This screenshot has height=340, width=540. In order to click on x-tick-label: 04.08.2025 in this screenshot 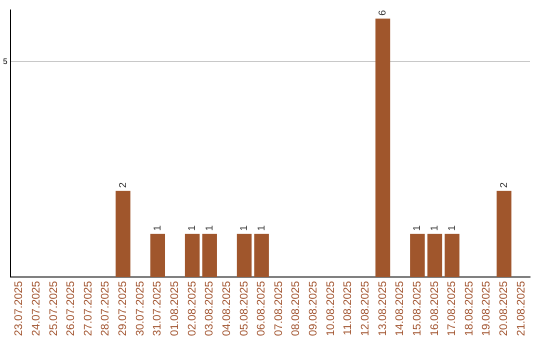, I will do `click(226, 308)`.